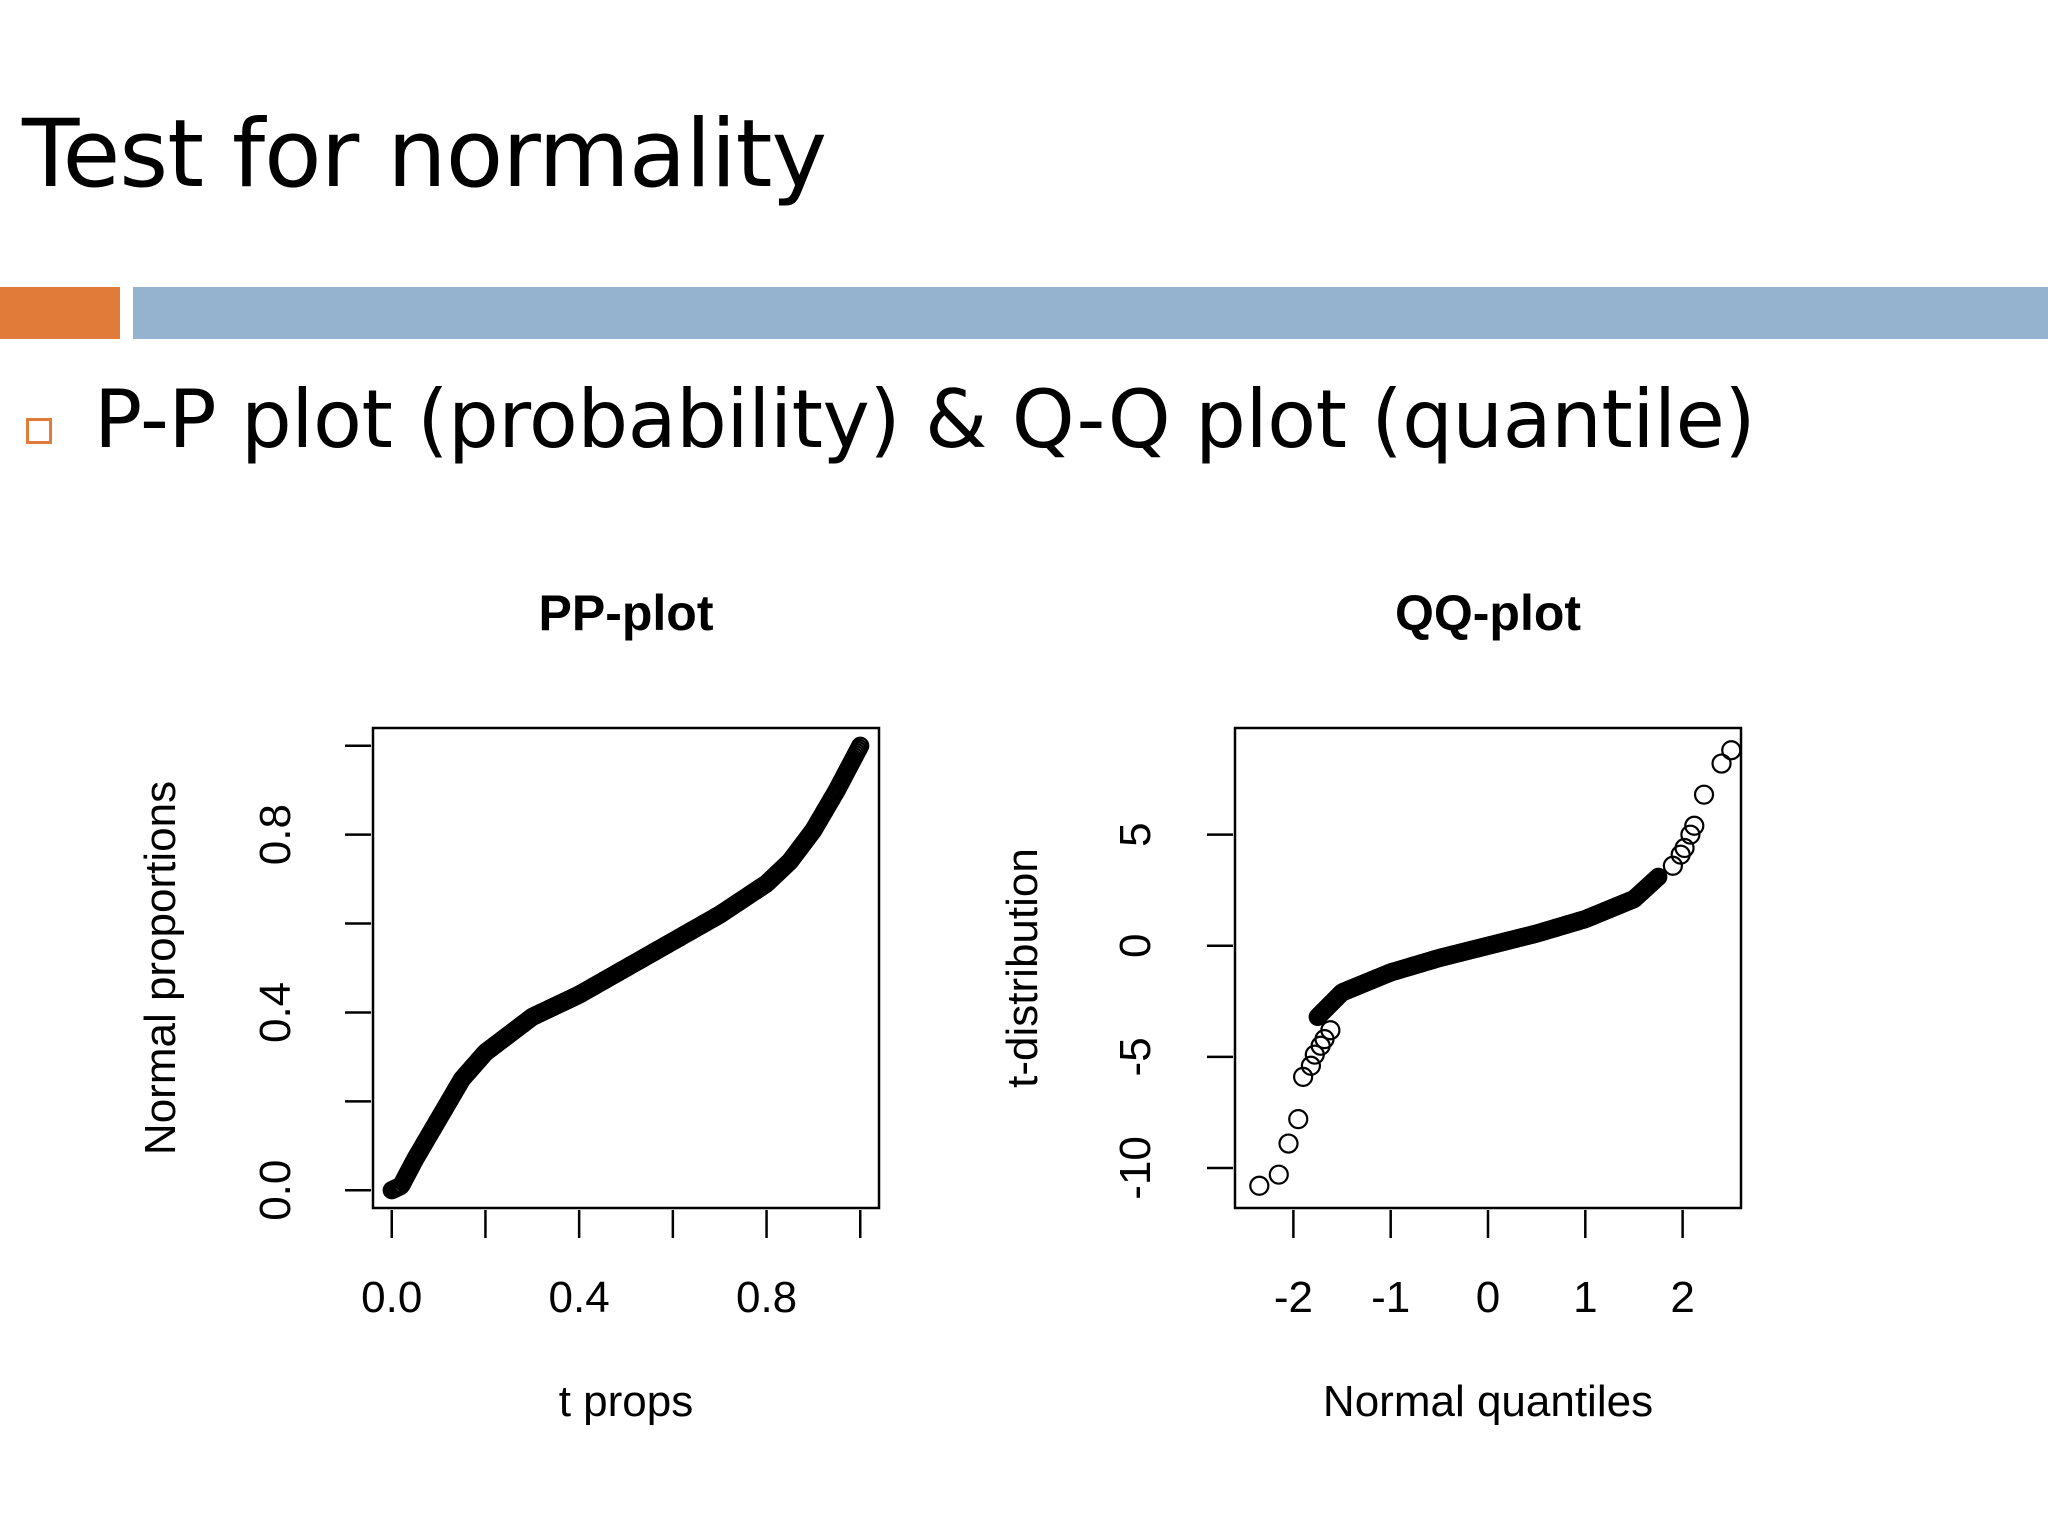 The height and width of the screenshot is (1536, 2048). Describe the element at coordinates (626, 613) in the screenshot. I see `chart-title: PP-plot` at that location.